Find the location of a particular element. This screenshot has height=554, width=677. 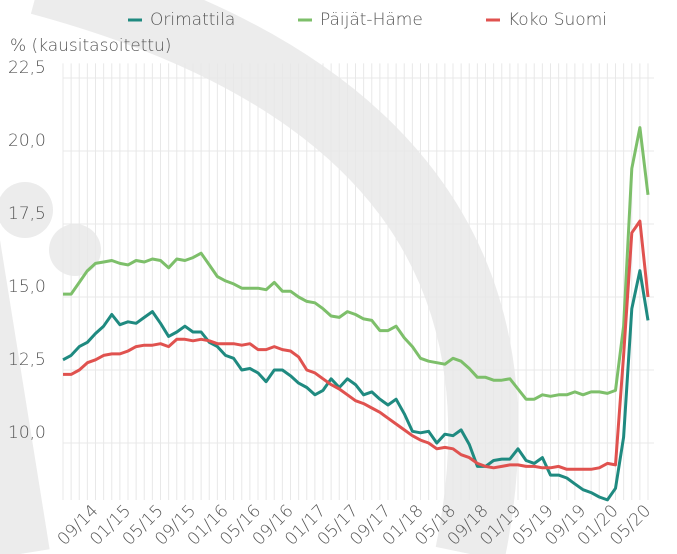

legend: Orimattila Päijät-Häme Koko Suomi is located at coordinates (367, 20).